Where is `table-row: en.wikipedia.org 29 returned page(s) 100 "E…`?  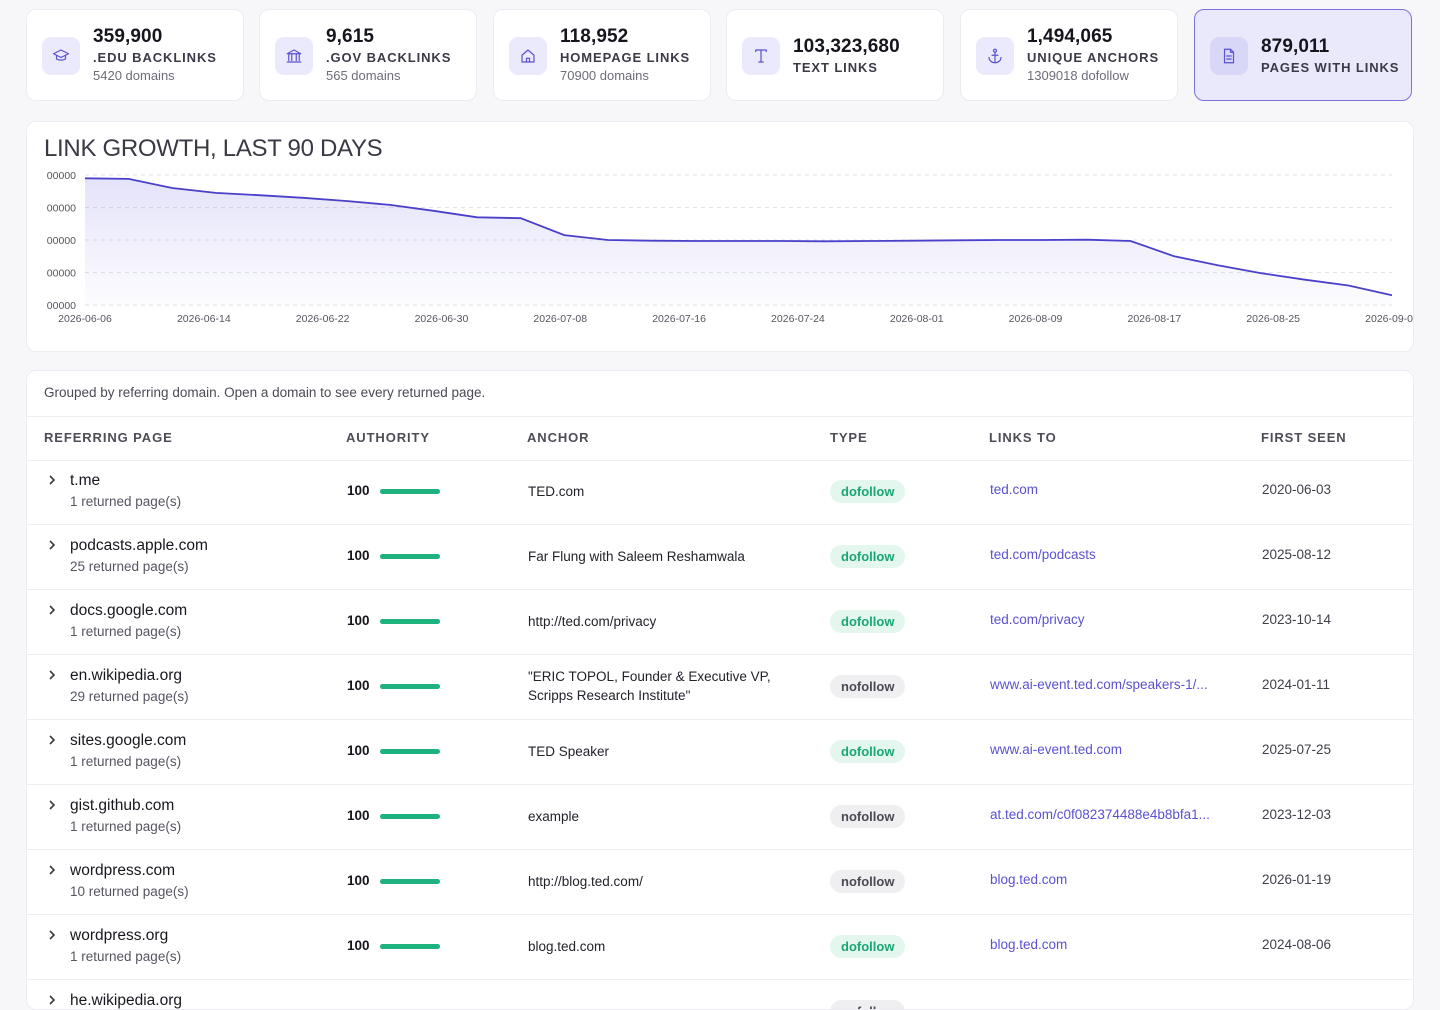
table-row: en.wikipedia.org 29 returned page(s) 100 "E… is located at coordinates (720, 687).